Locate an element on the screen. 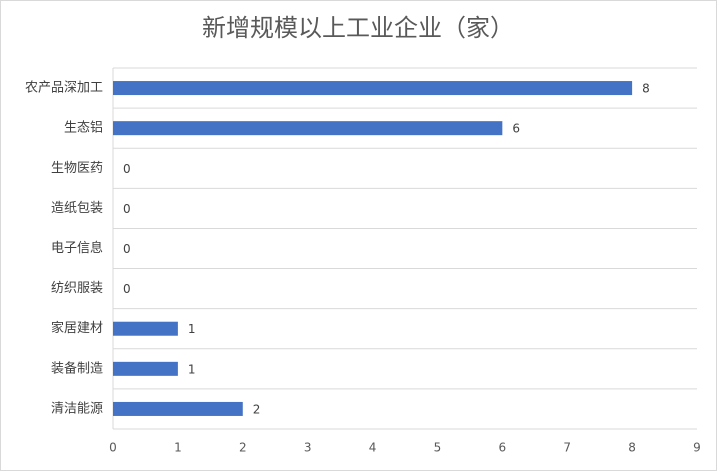 The height and width of the screenshot is (471, 717). data-label: 8 is located at coordinates (646, 89).